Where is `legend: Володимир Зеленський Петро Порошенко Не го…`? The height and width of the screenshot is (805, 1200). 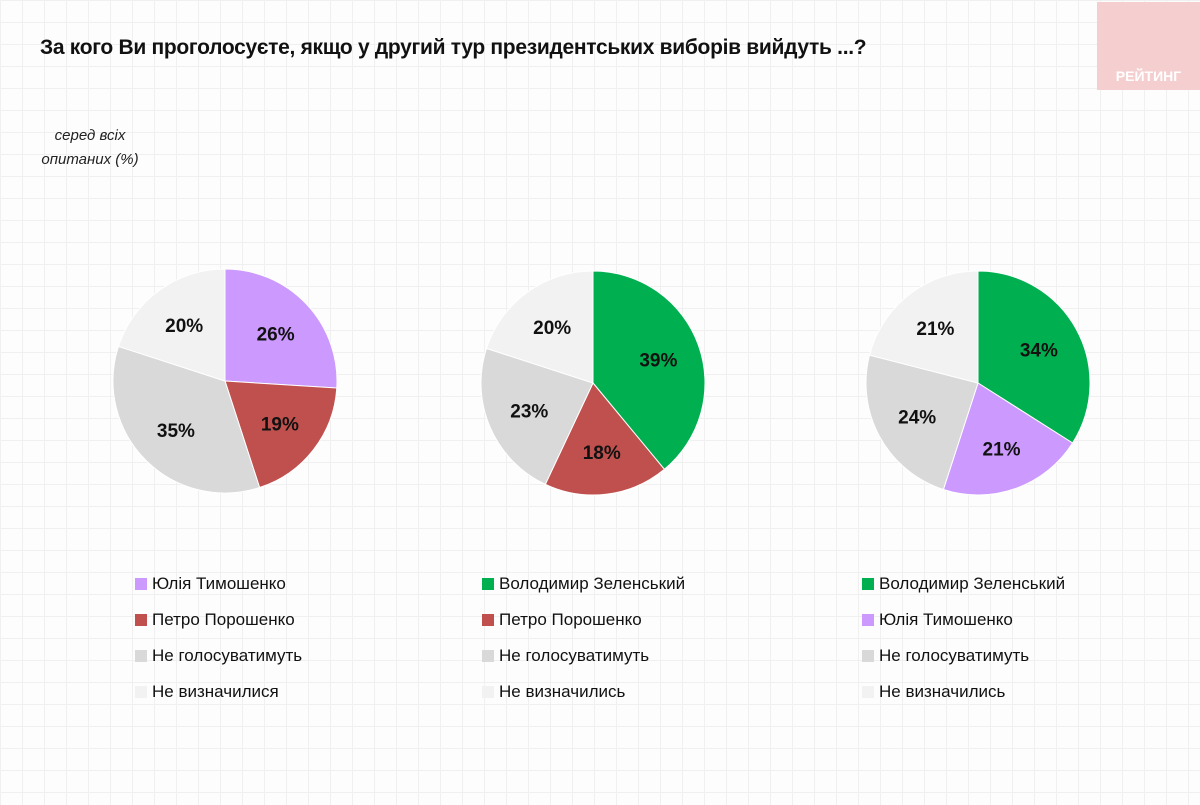
legend: Володимир Зеленський Петро Порошенко Не го… is located at coordinates (583, 638).